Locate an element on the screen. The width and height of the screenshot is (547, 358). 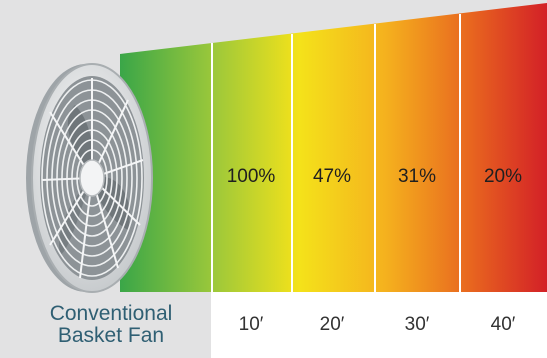
fan-caption-line2: Basket Fan is located at coordinates (111, 335).